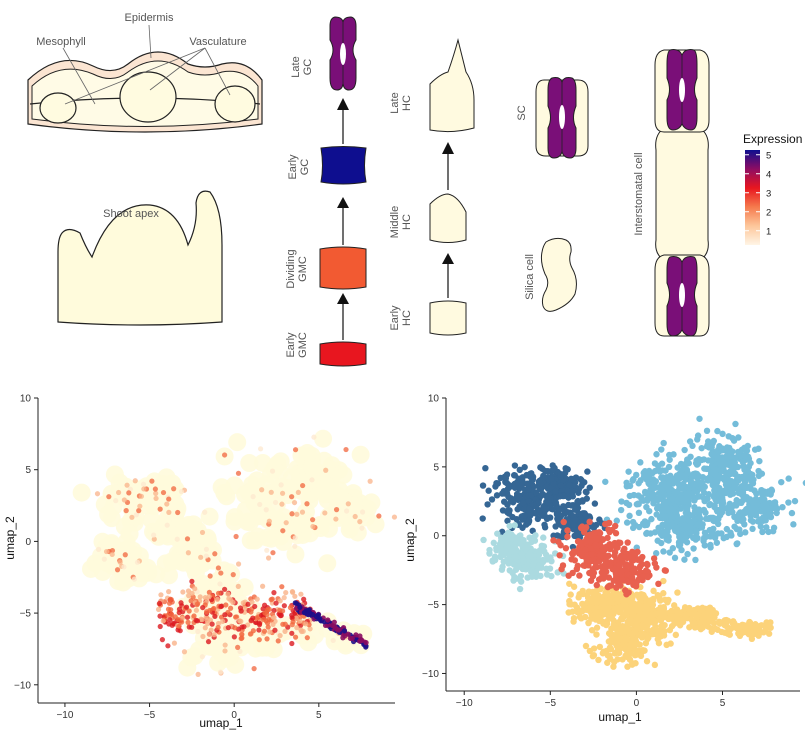  I want to click on expression-point-high, so click(352, 638).